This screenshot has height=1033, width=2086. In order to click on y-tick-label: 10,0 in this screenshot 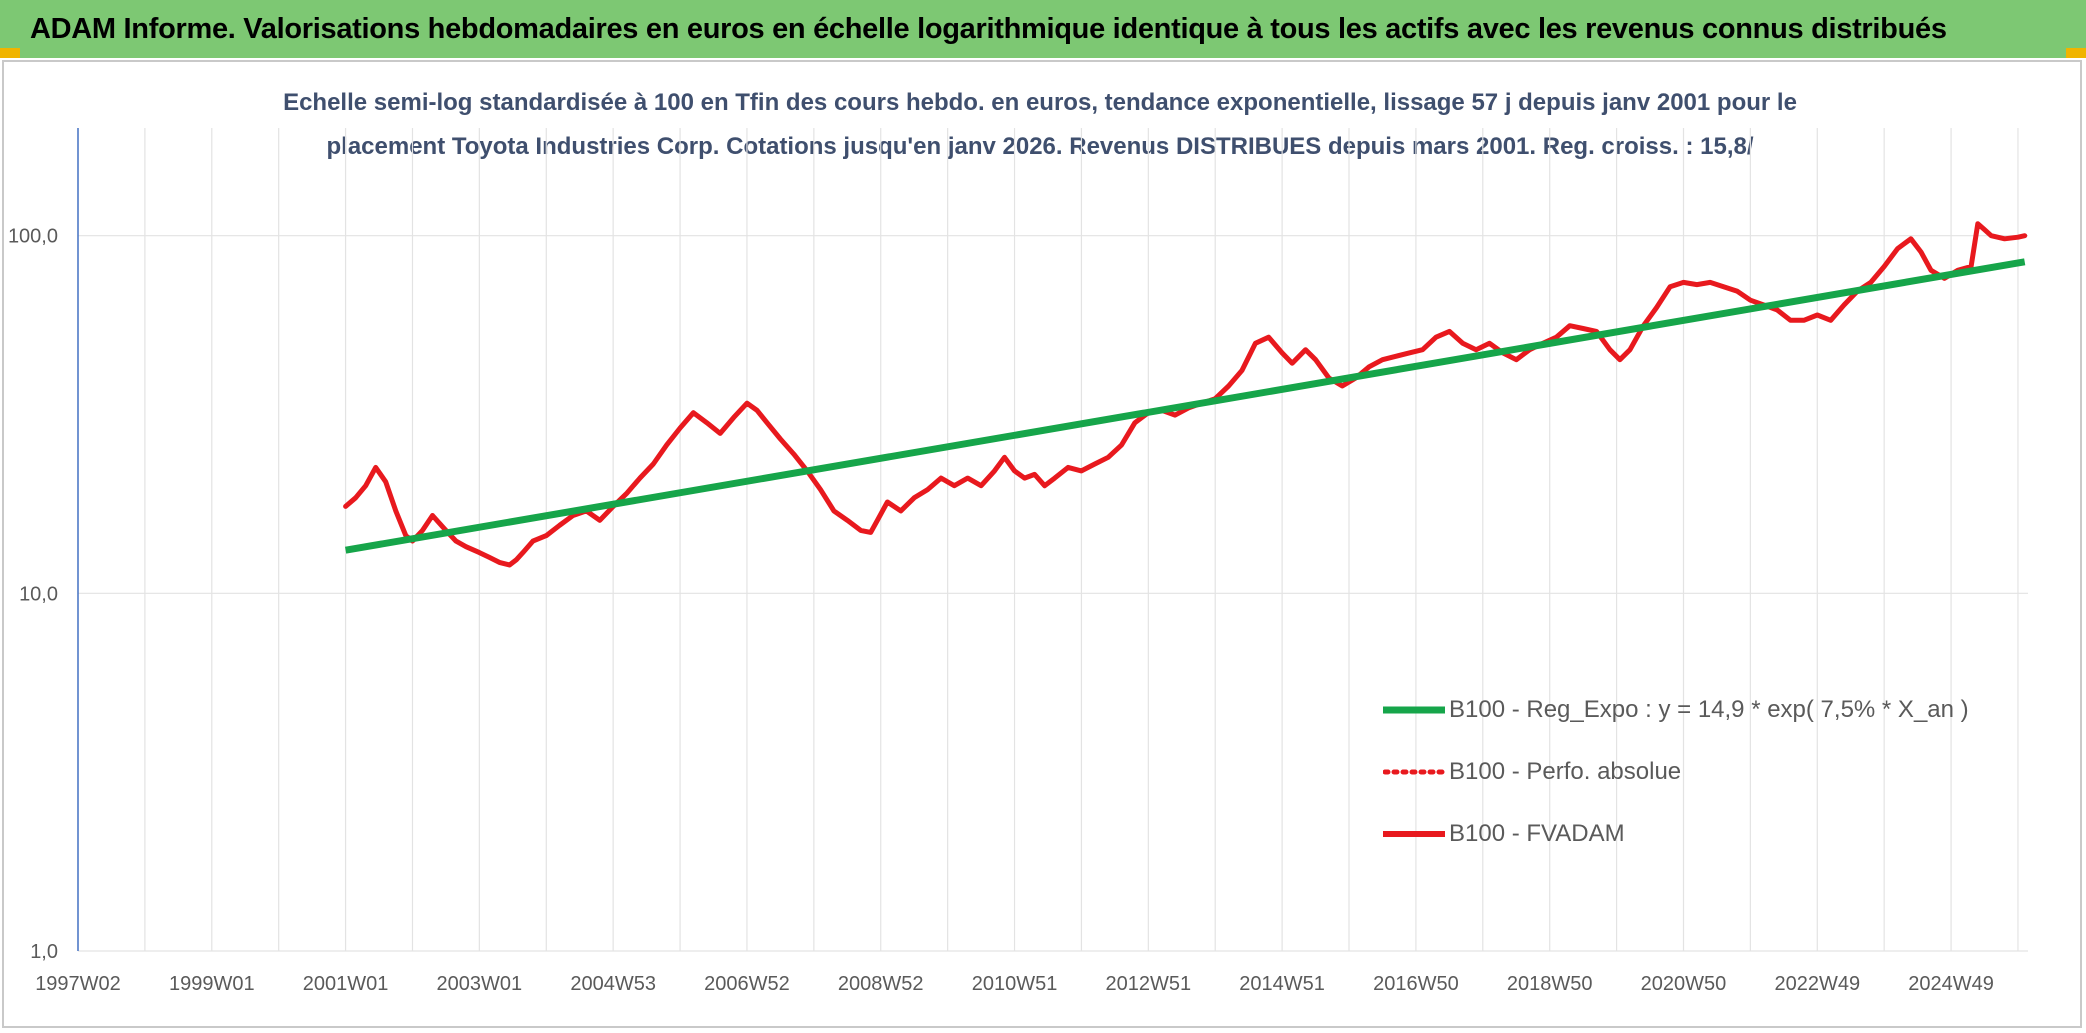, I will do `click(38, 594)`.